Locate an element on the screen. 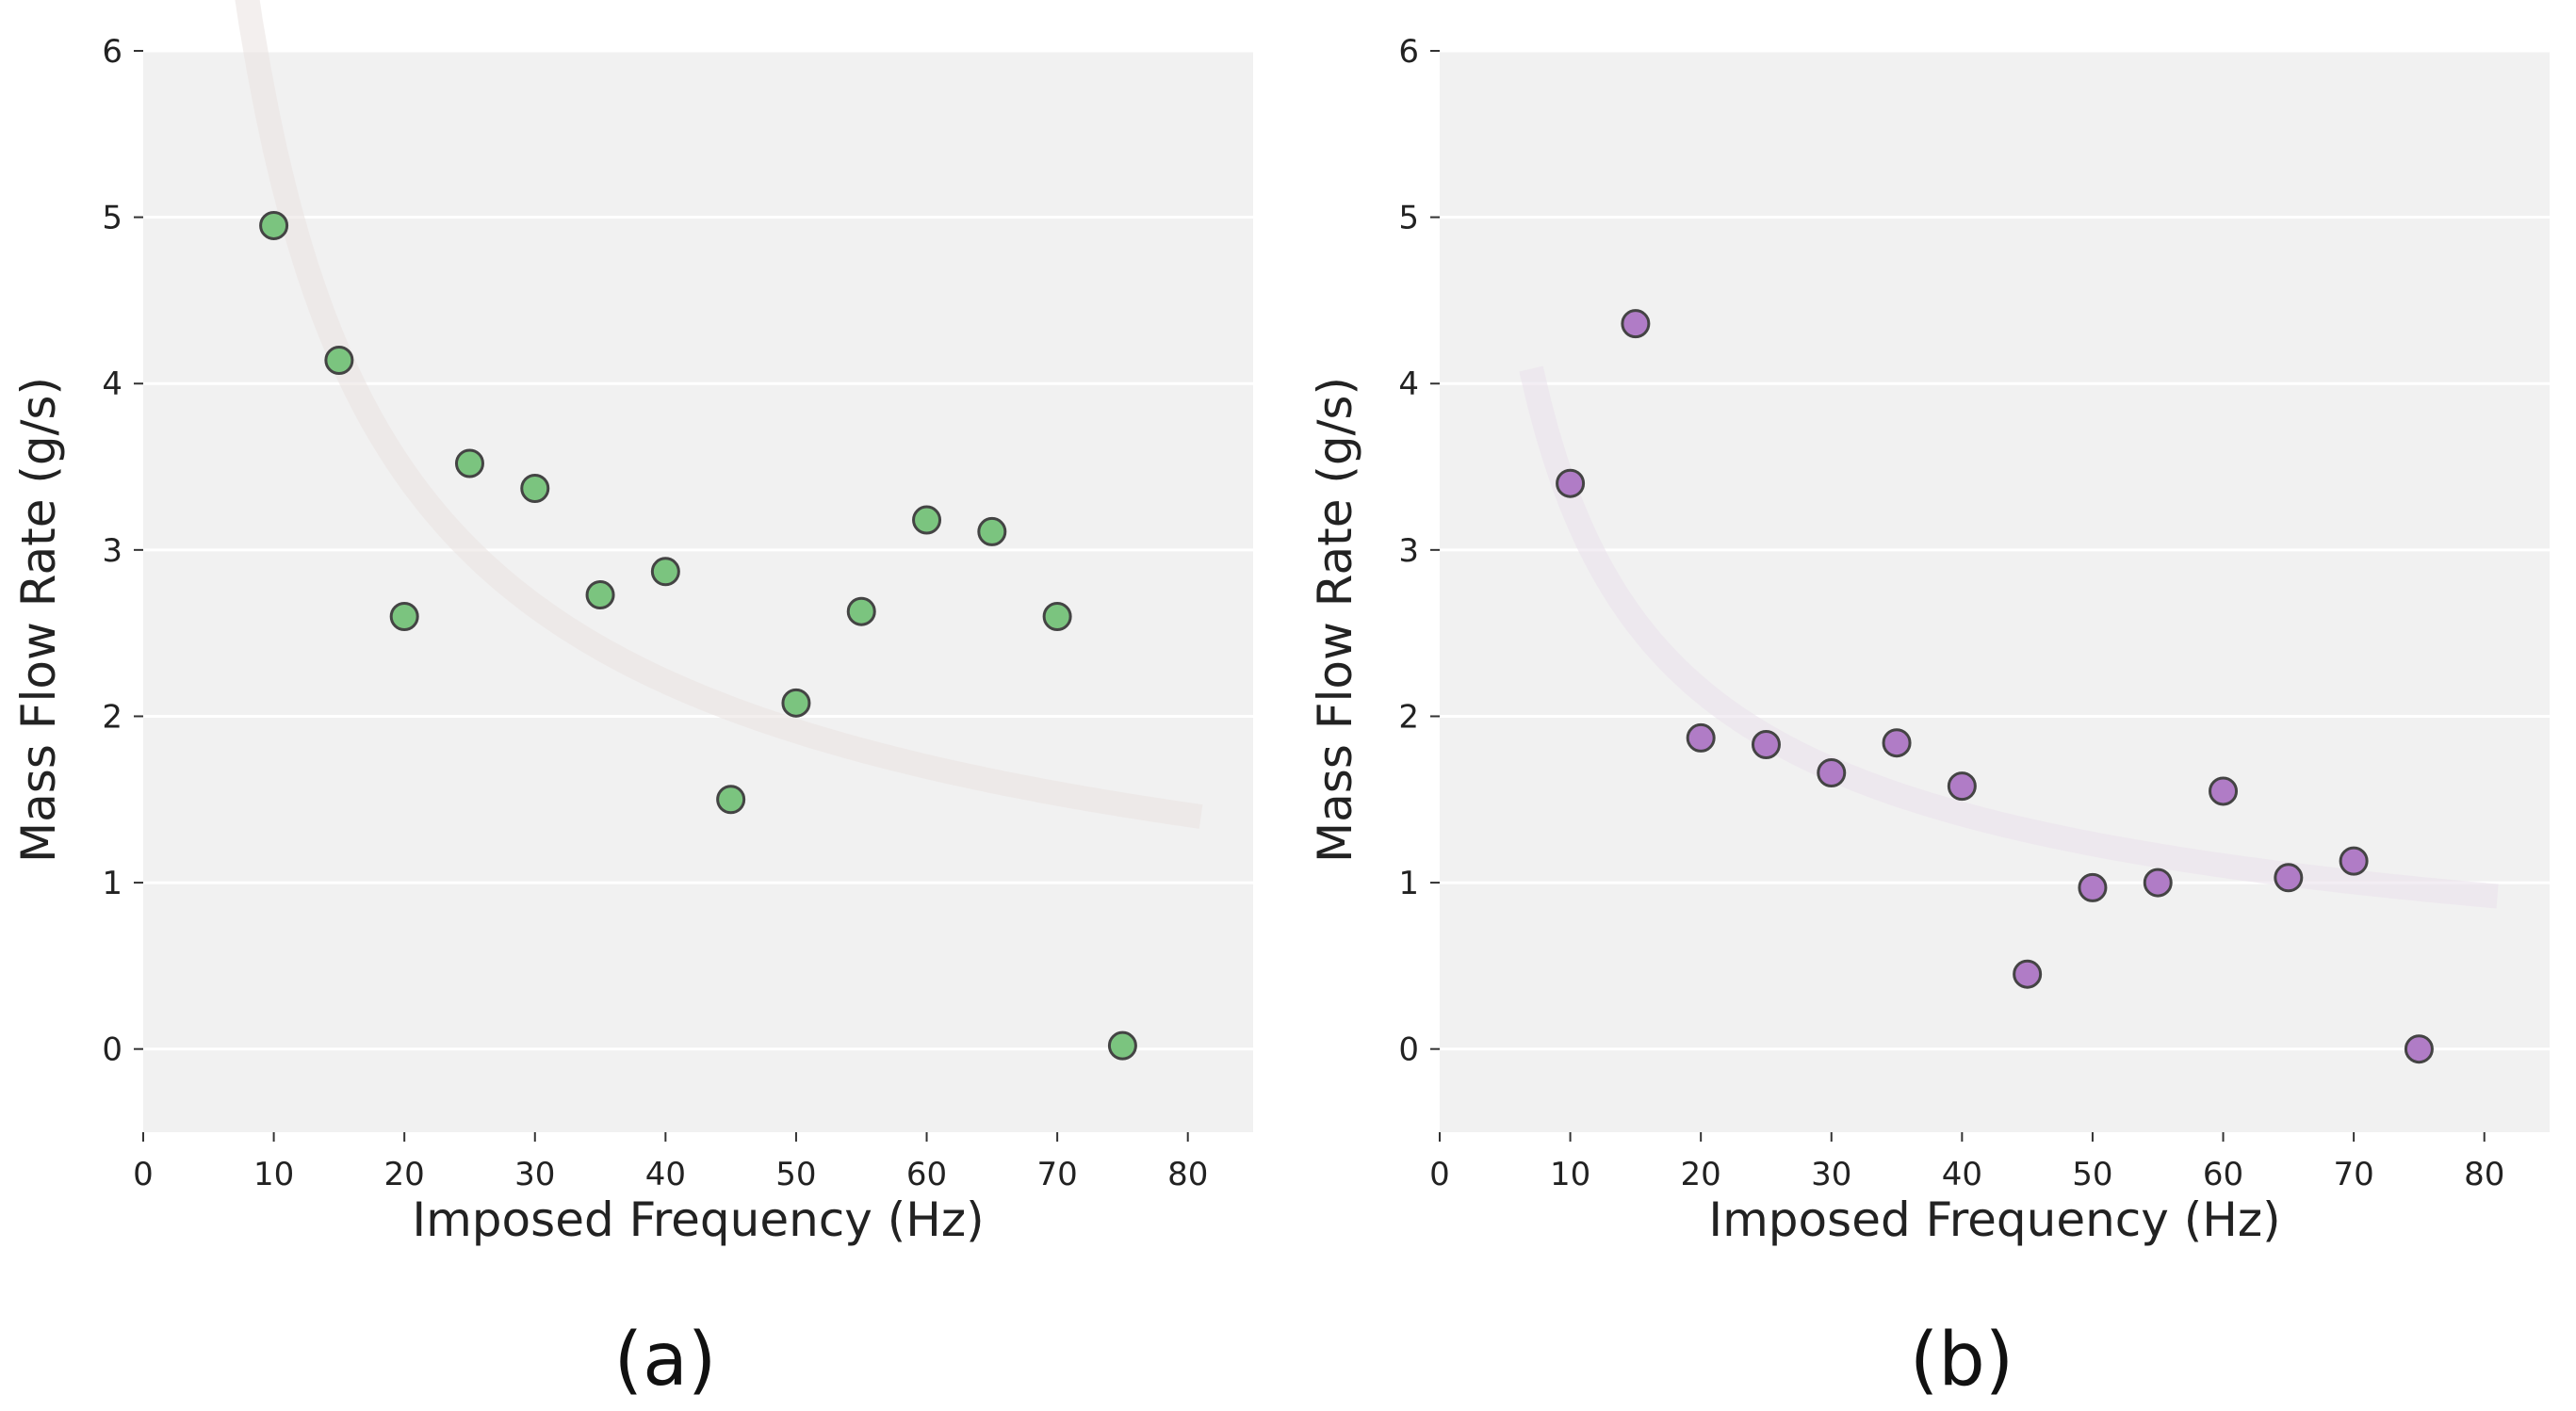  panel-label: (a) is located at coordinates (665, 1360).